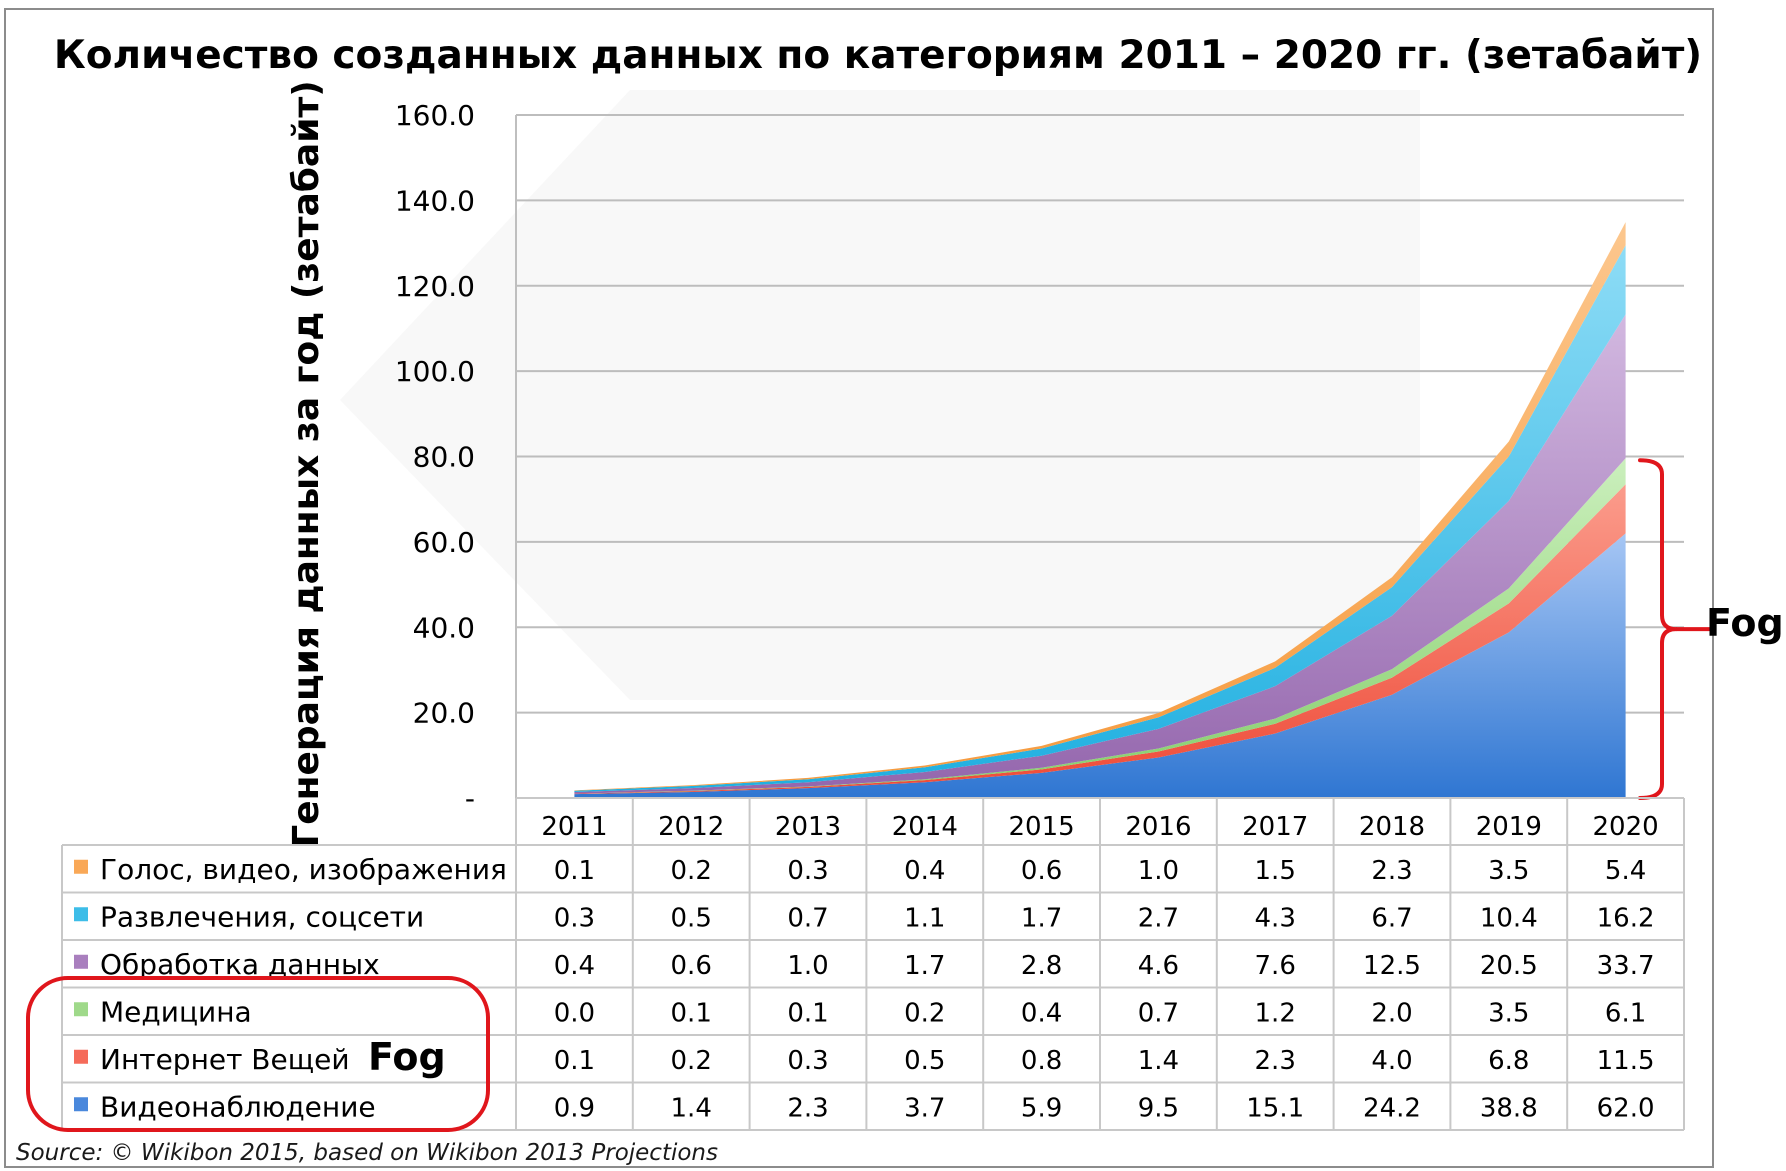  I want to click on data-label: 12.5, so click(1392, 966).